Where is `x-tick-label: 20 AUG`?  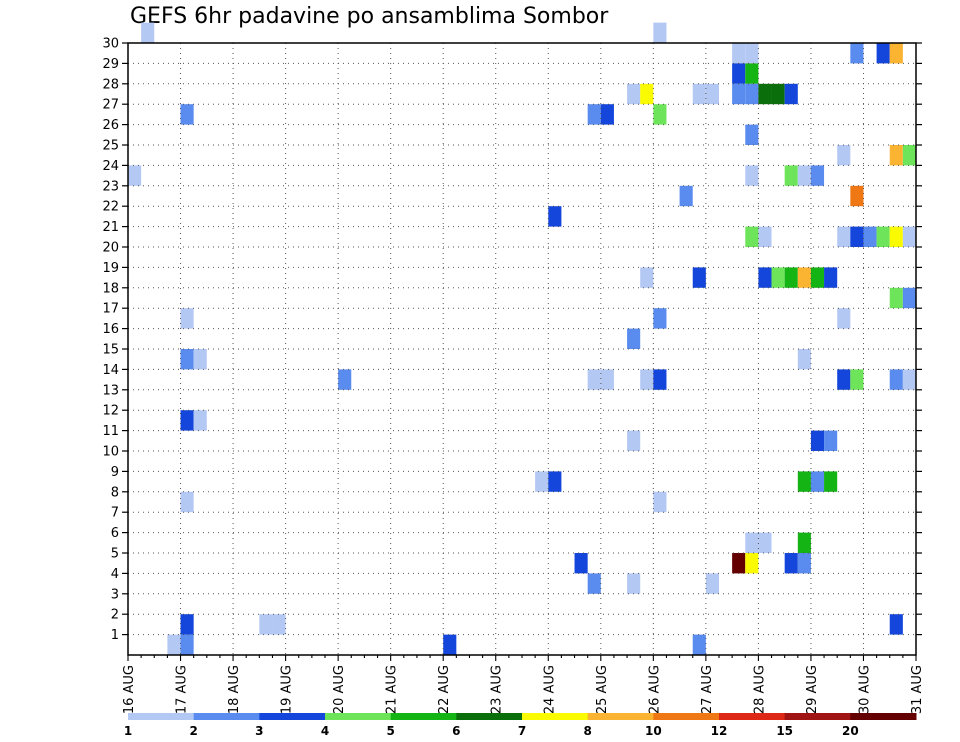
x-tick-label: 20 AUG is located at coordinates (339, 689).